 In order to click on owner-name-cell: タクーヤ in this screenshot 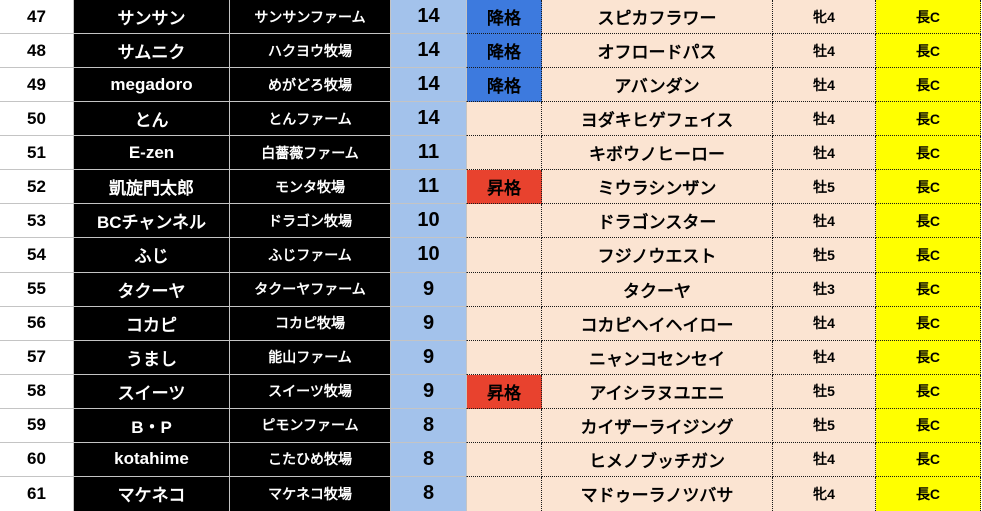, I will do `click(152, 289)`.